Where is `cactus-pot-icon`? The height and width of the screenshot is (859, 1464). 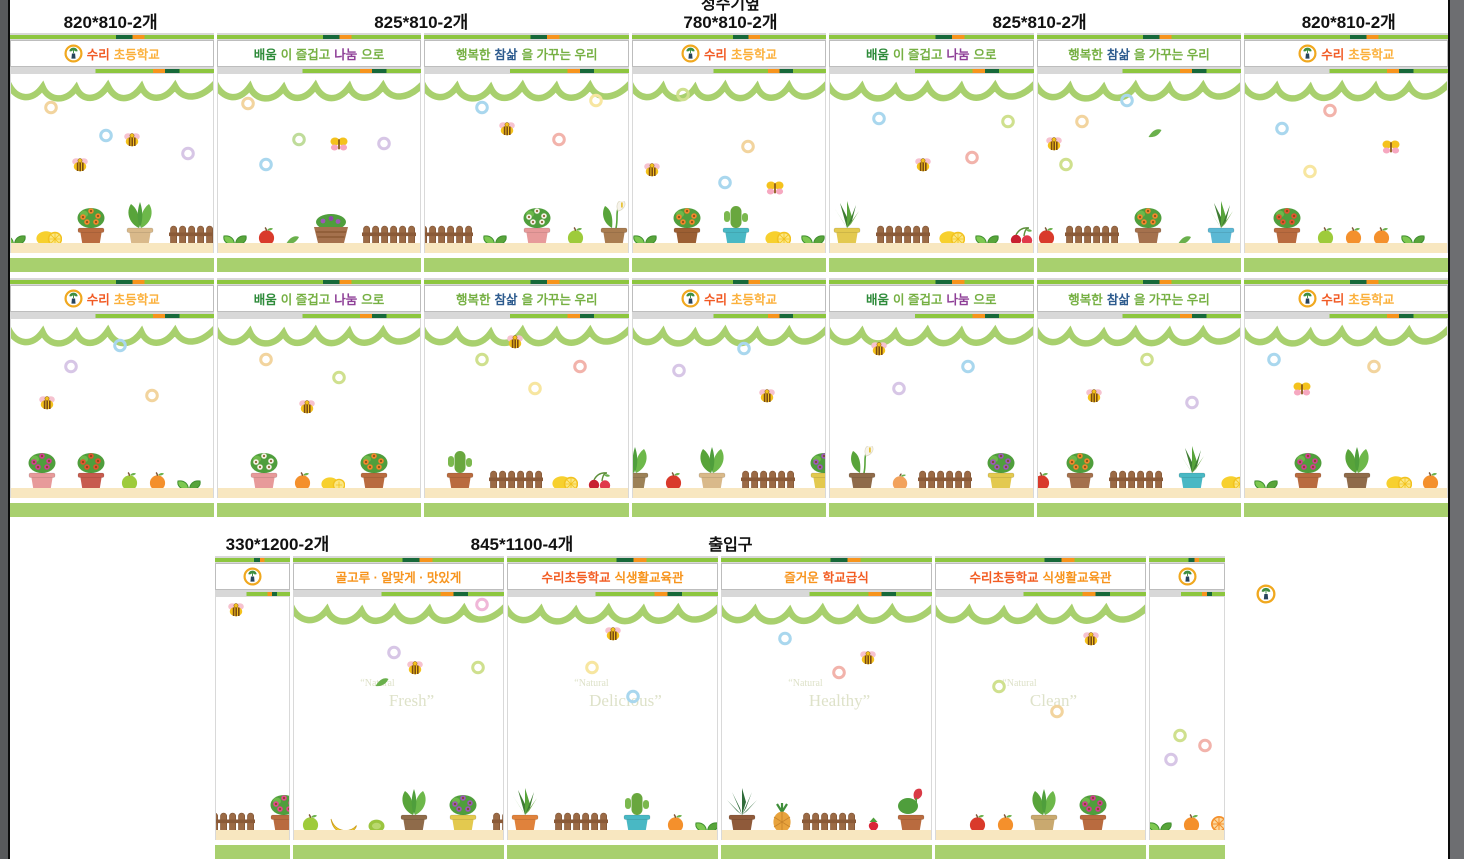 cactus-pot-icon is located at coordinates (736, 225).